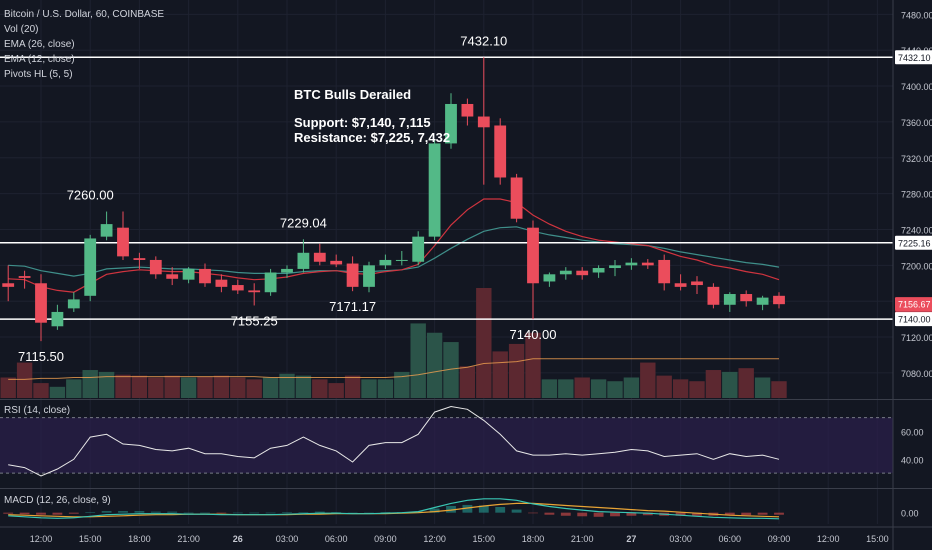  What do you see at coordinates (21, 29) in the screenshot?
I see `legend-item: Vol (20)` at bounding box center [21, 29].